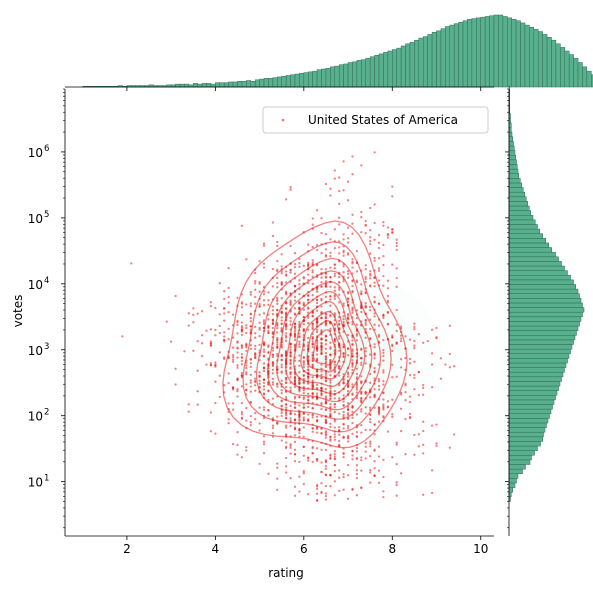 The width and height of the screenshot is (593, 590). What do you see at coordinates (46, 347) in the screenshot?
I see `y-tick-exponent: 3` at bounding box center [46, 347].